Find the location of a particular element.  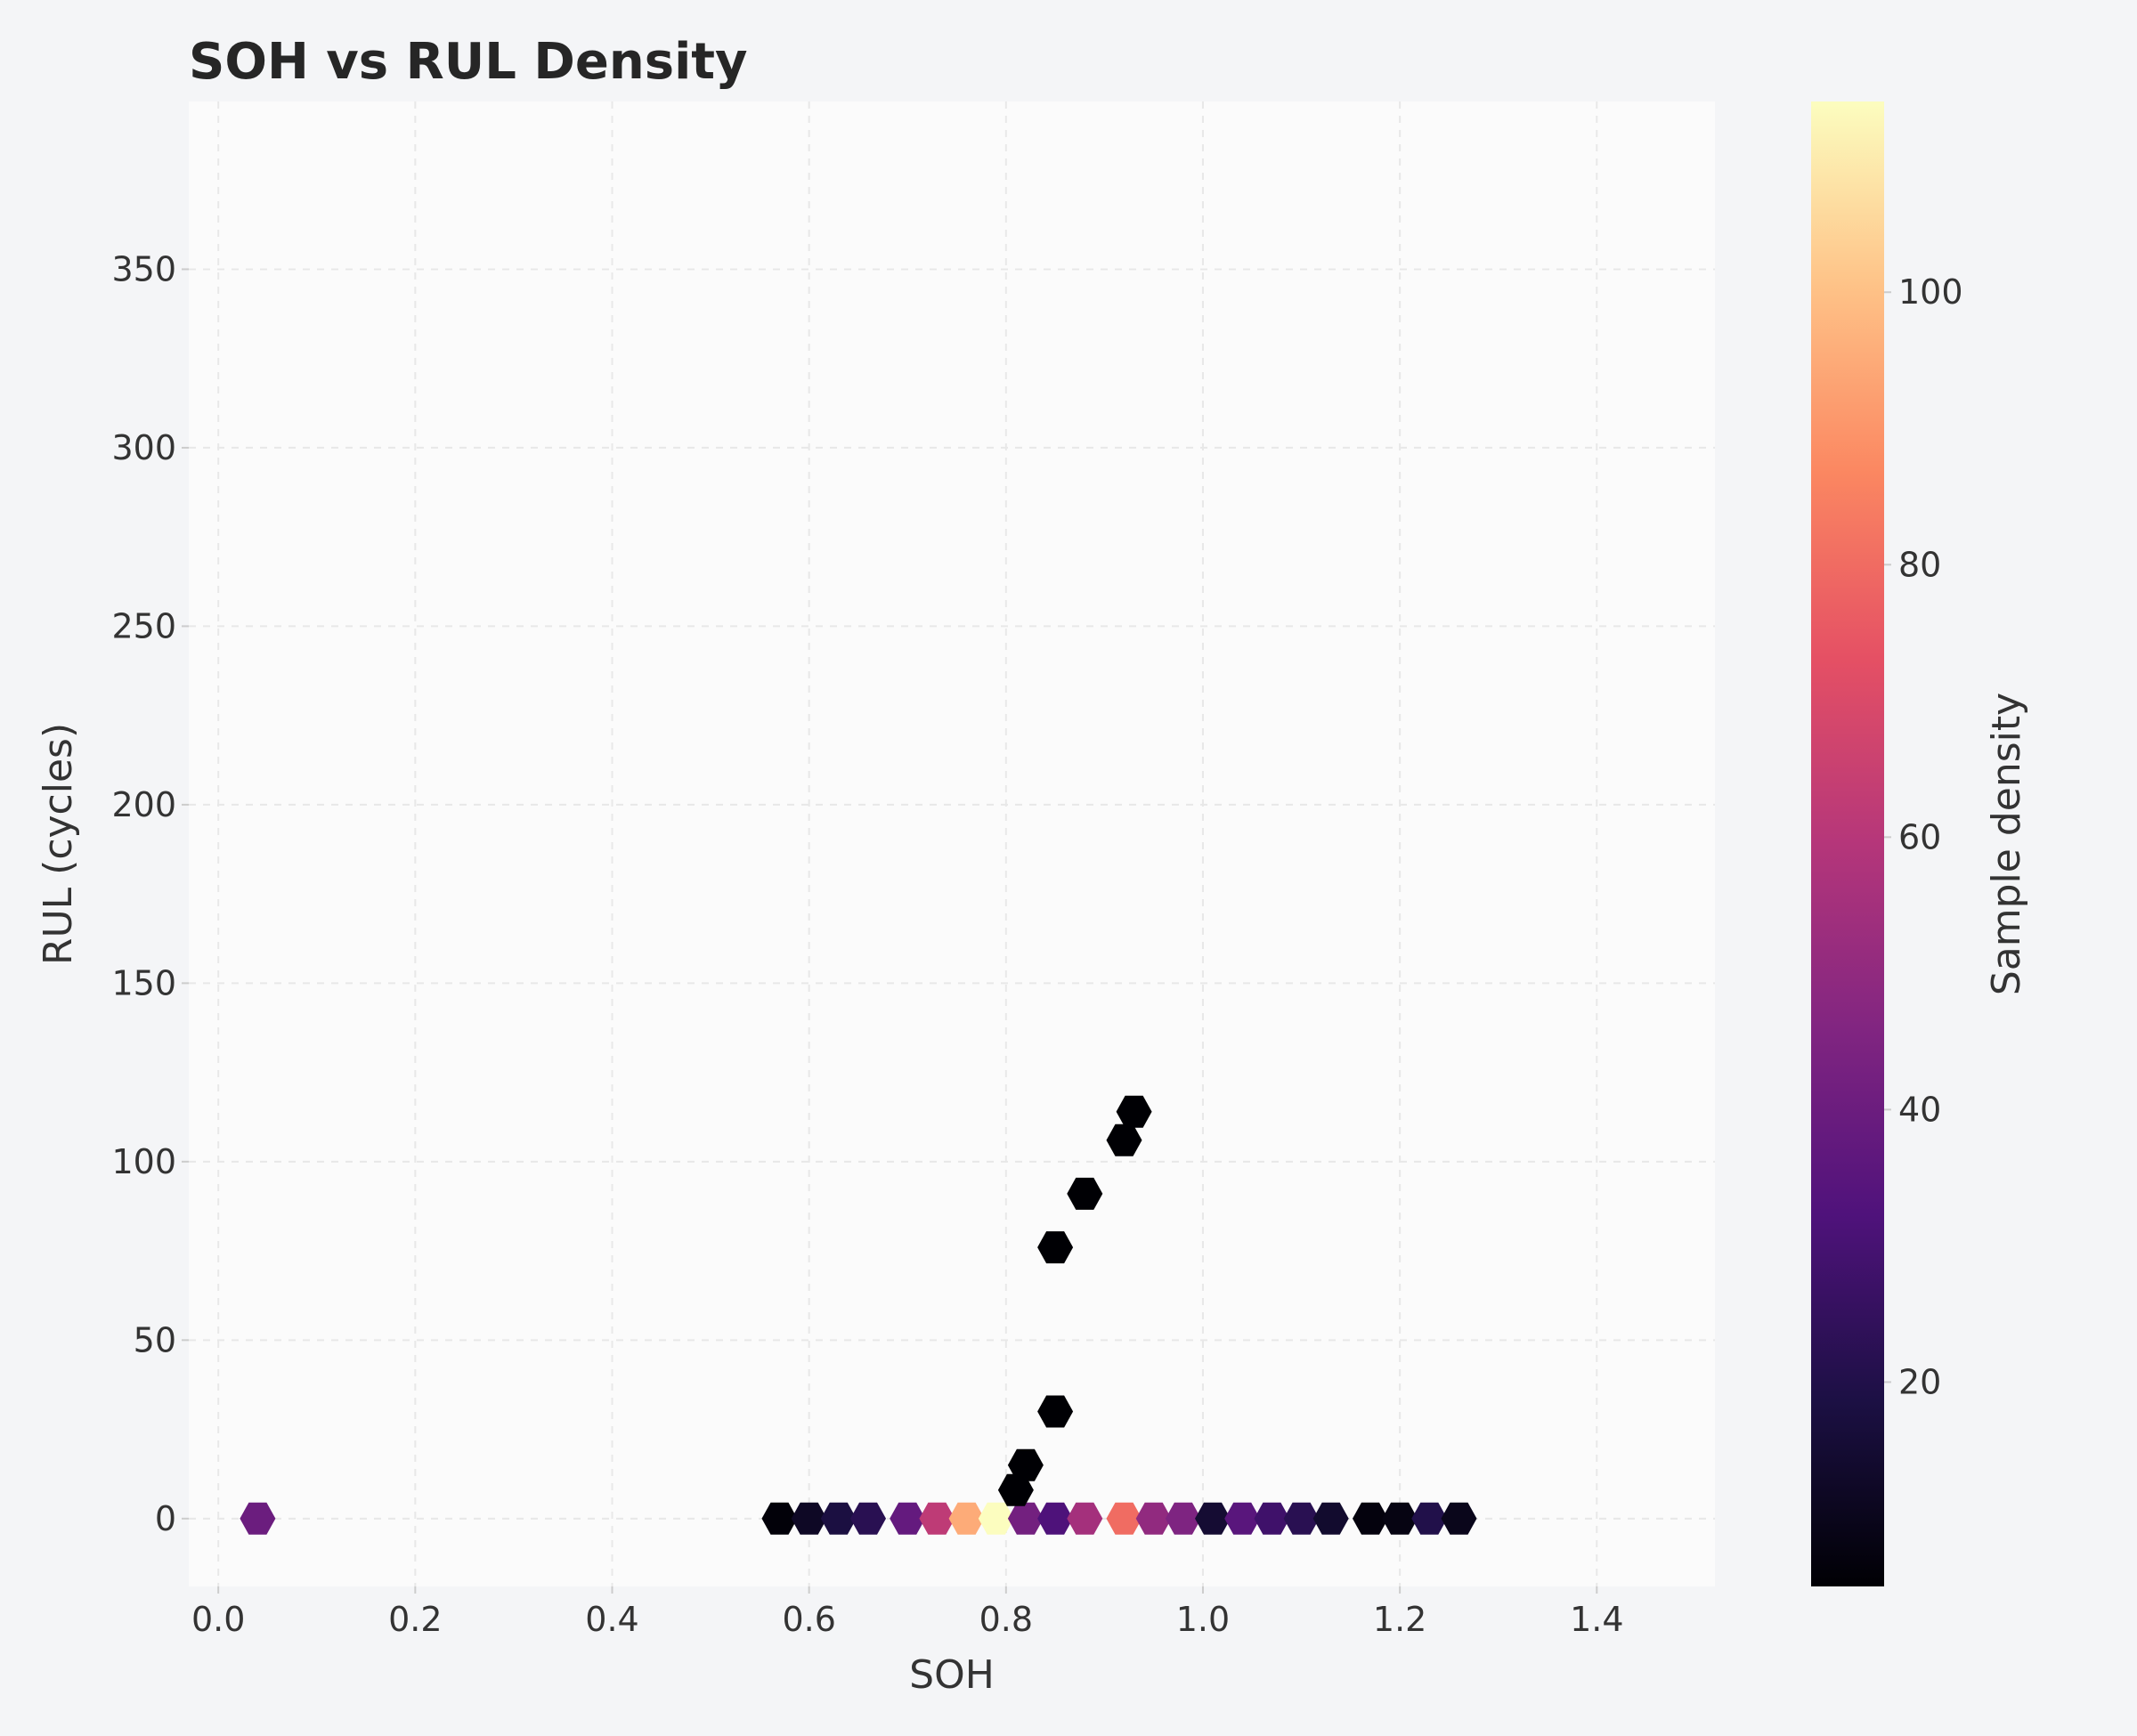

x-tick-label: 0.6 is located at coordinates (808, 1619).